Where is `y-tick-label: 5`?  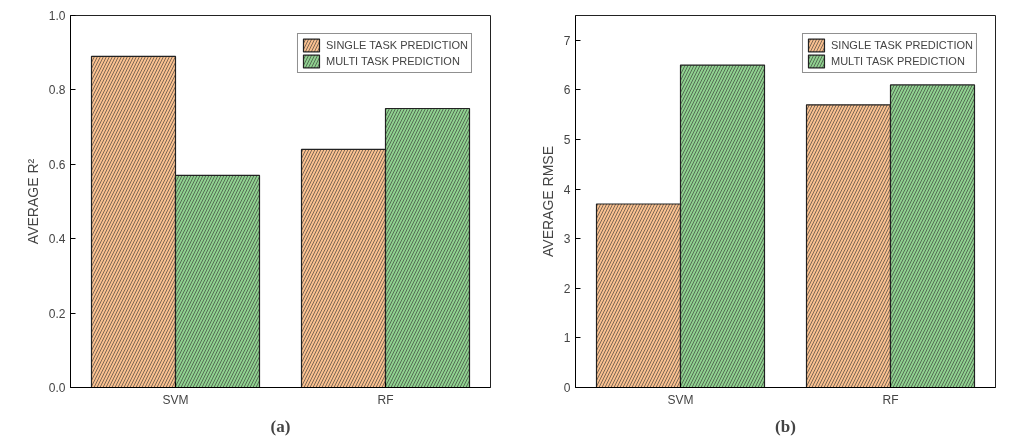
y-tick-label: 5 is located at coordinates (567, 140).